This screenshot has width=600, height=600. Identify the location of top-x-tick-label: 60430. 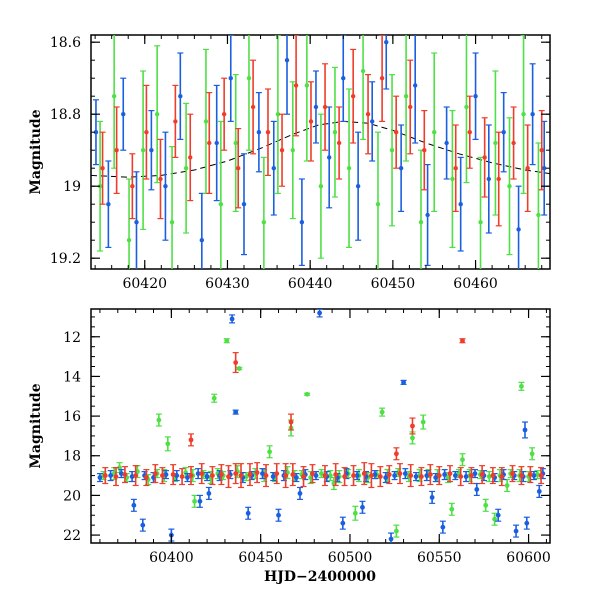
(227, 284).